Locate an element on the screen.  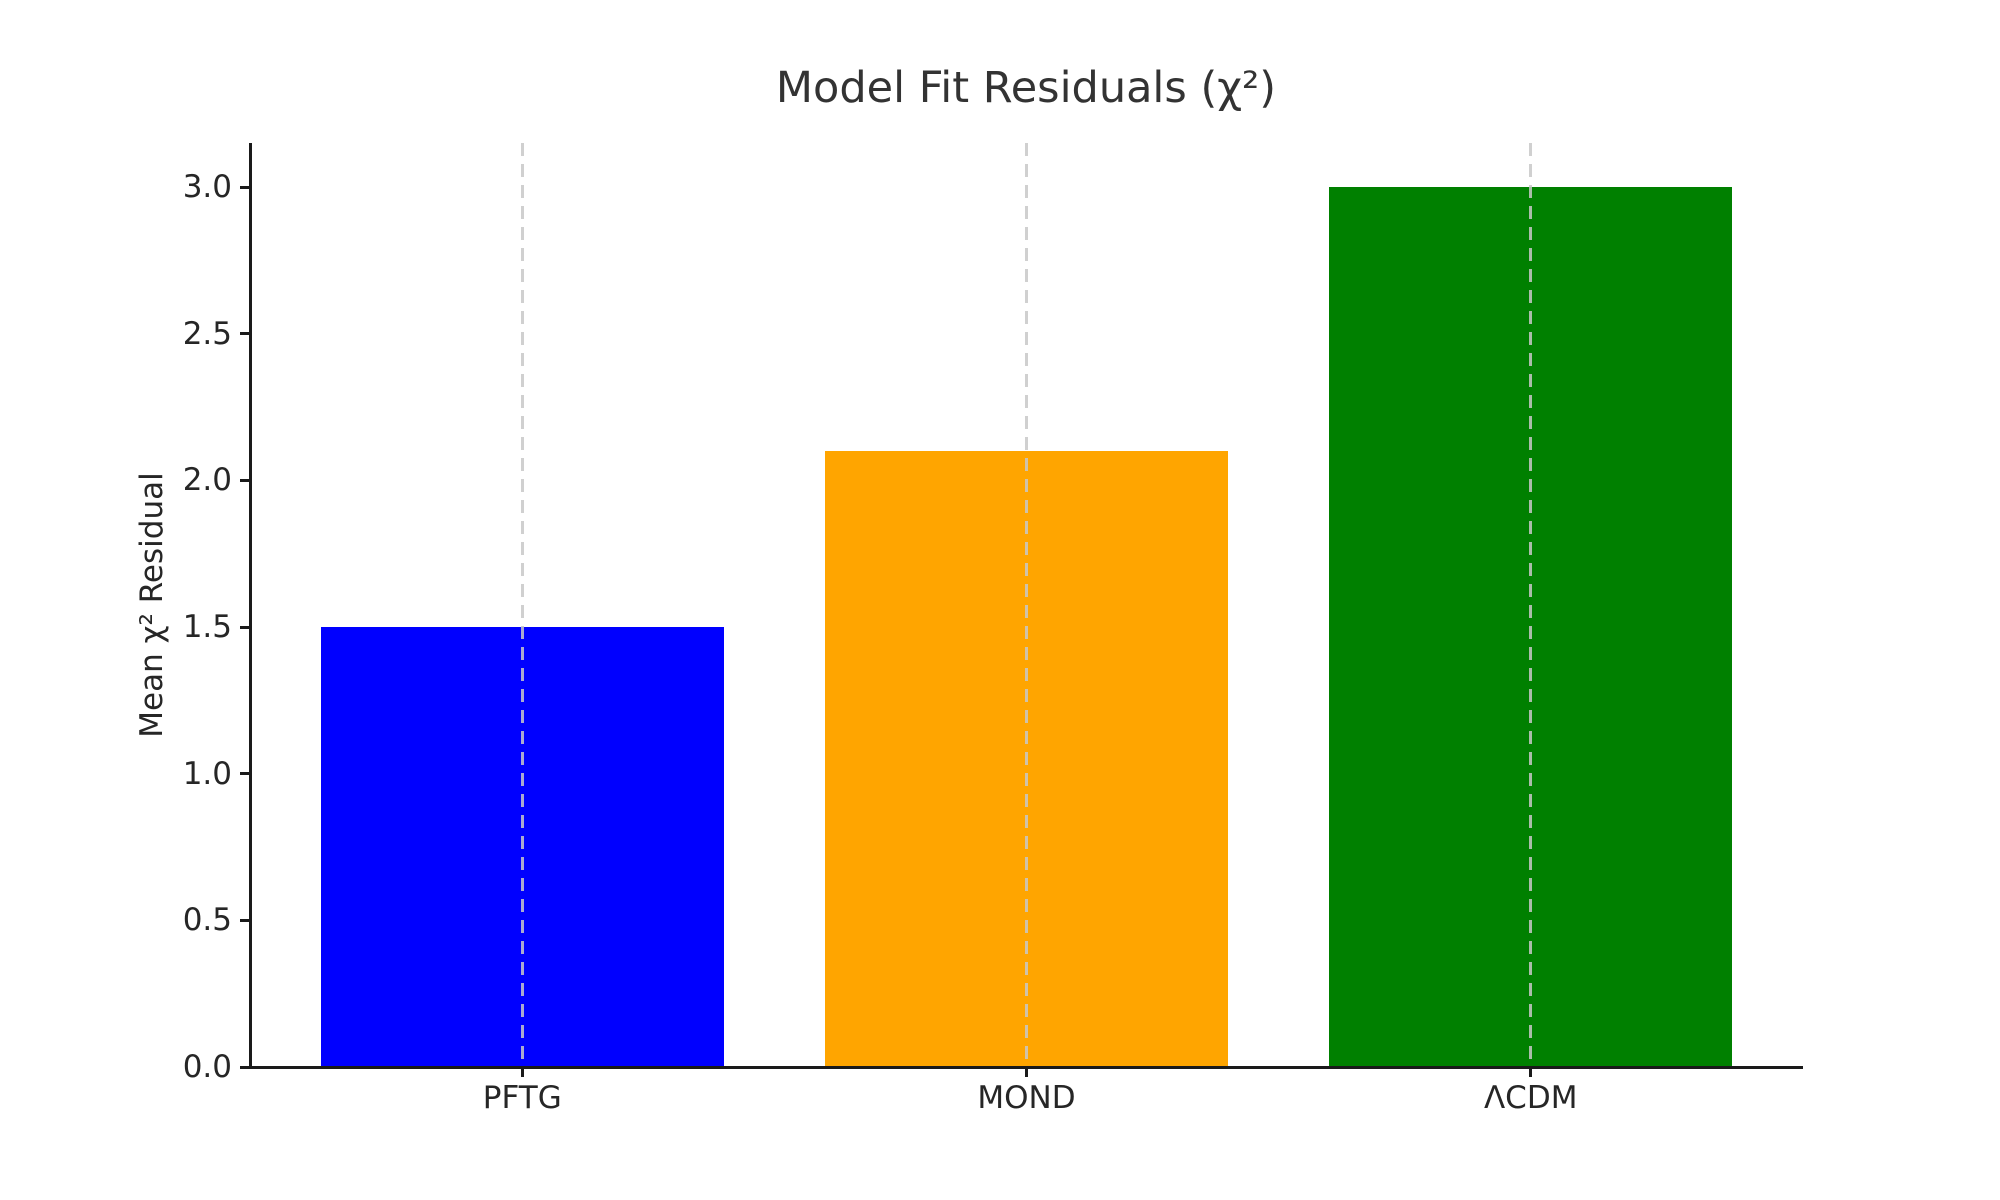
chart-title: Model Fit Residuals (χ²) is located at coordinates (1026, 88).